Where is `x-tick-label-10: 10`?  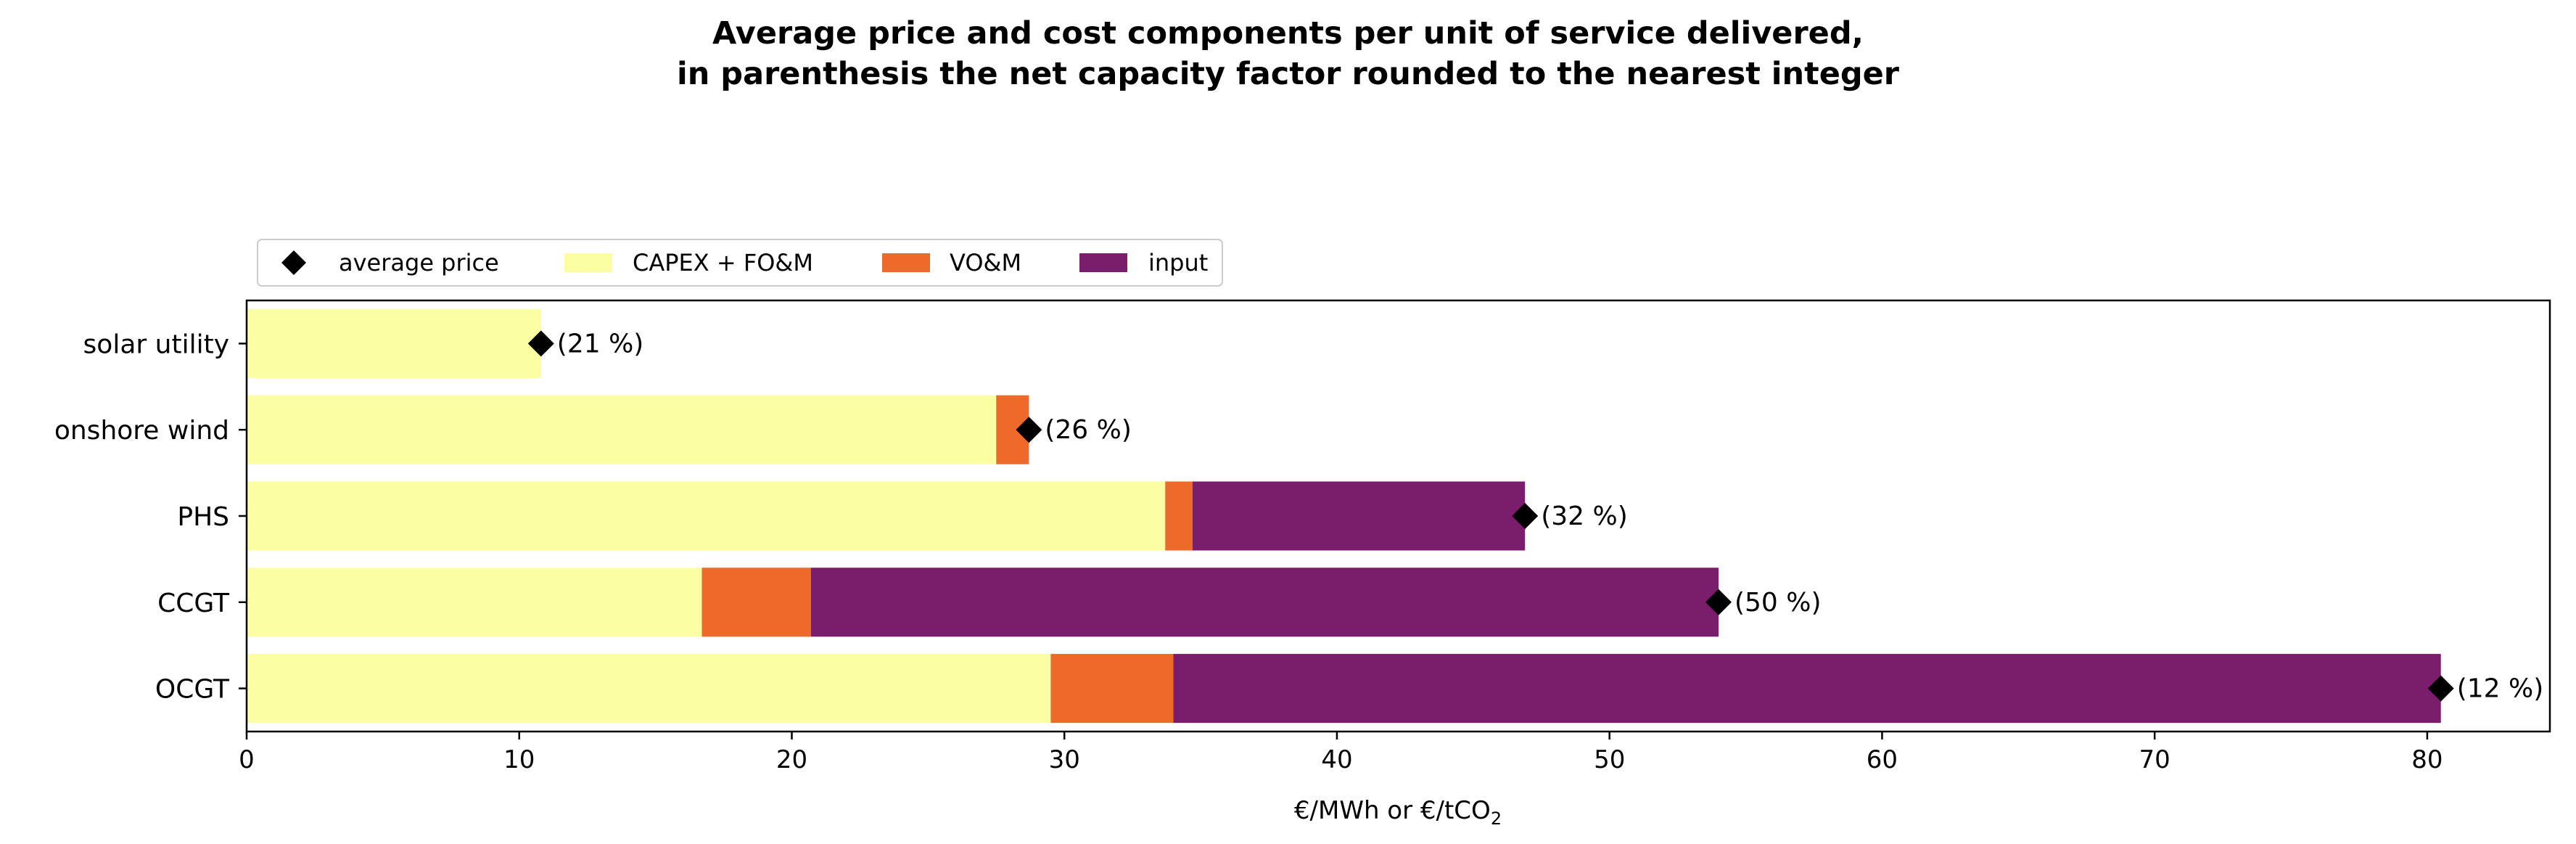 x-tick-label-10: 10 is located at coordinates (519, 760).